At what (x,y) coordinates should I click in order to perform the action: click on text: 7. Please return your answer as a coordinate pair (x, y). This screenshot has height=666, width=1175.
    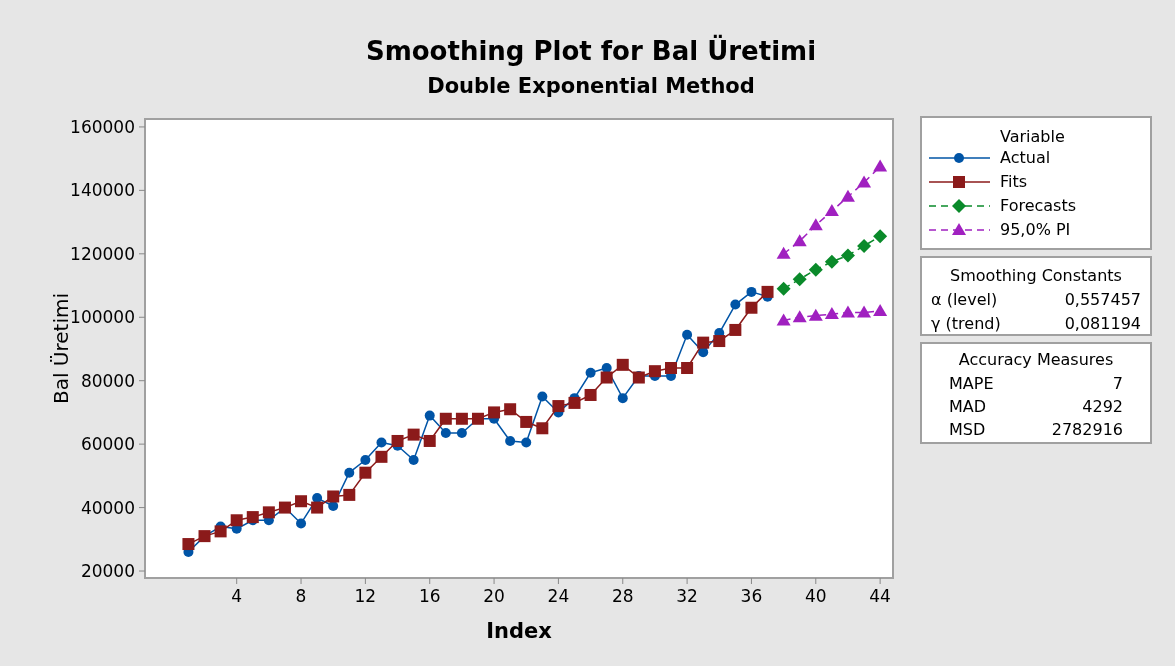
    Looking at the image, I should click on (1117, 383).